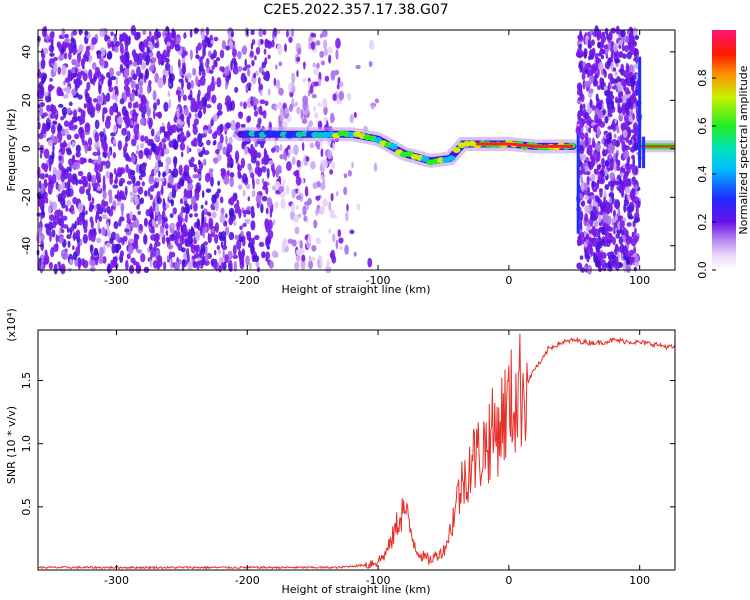 This screenshot has height=600, width=750. What do you see at coordinates (702, 222) in the screenshot?
I see `colorbar-tick-label: 0.2` at bounding box center [702, 222].